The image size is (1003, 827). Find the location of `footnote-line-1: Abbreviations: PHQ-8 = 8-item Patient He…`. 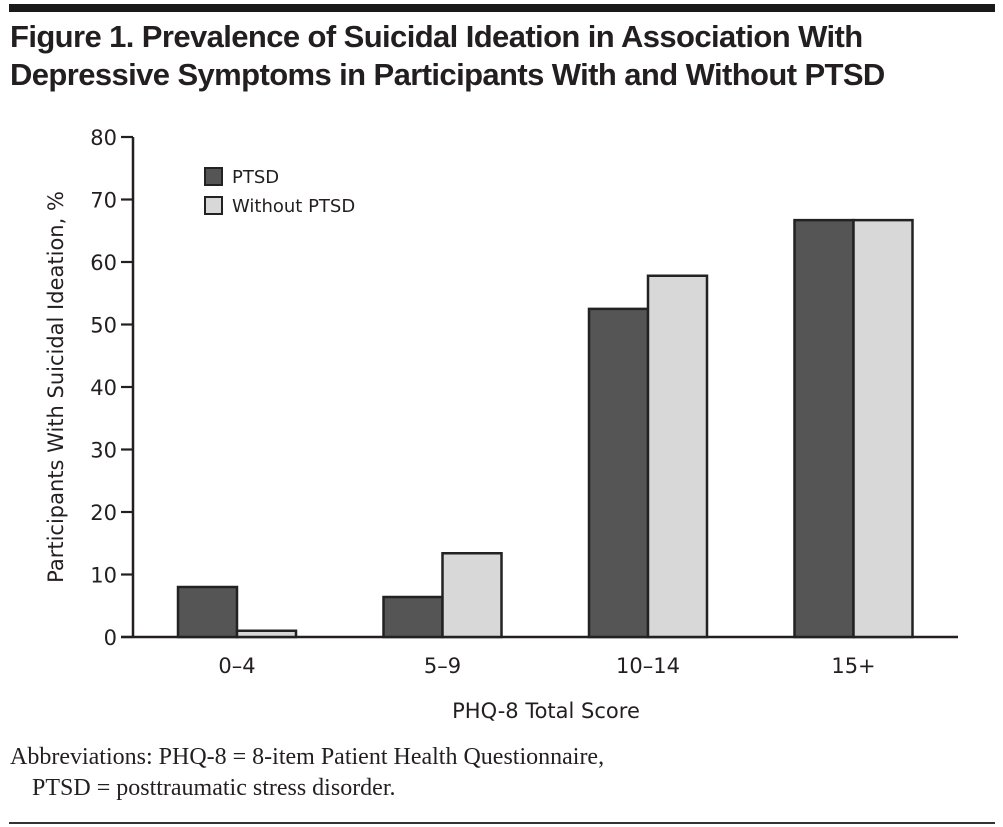

footnote-line-1: Abbreviations: PHQ-8 = 8-item Patient He… is located at coordinates (307, 757).